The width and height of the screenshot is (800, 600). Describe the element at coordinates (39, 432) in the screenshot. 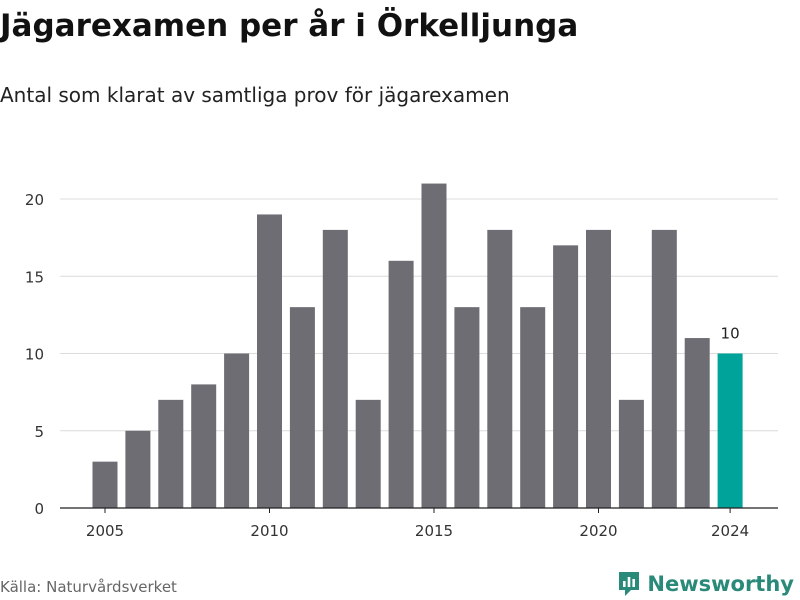

I see `y-tick-label: 5` at that location.